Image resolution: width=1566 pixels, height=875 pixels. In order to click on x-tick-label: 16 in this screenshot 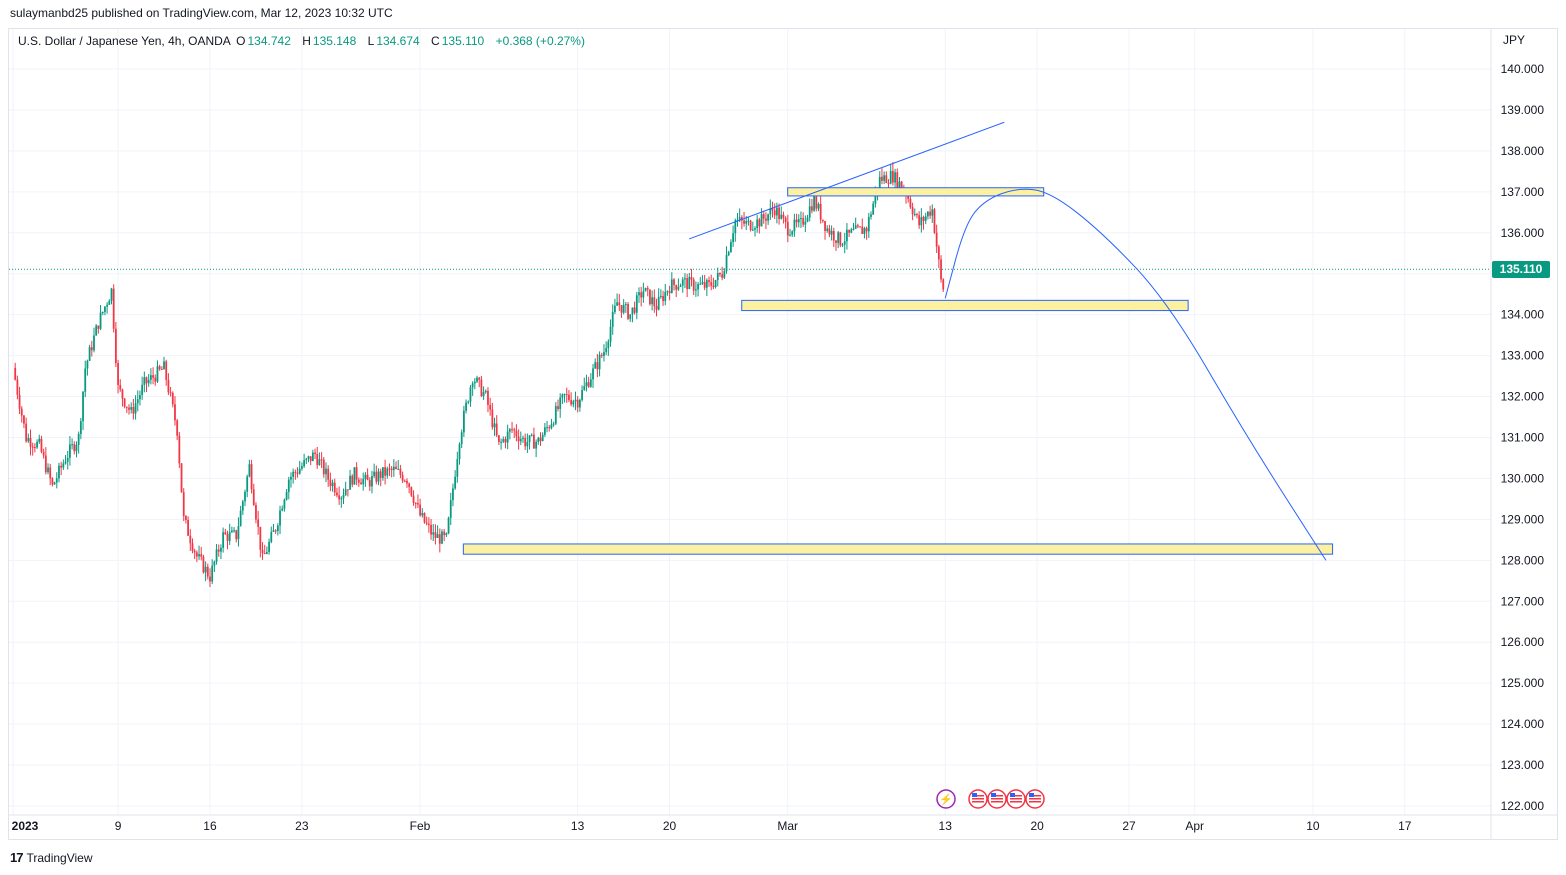, I will do `click(210, 826)`.